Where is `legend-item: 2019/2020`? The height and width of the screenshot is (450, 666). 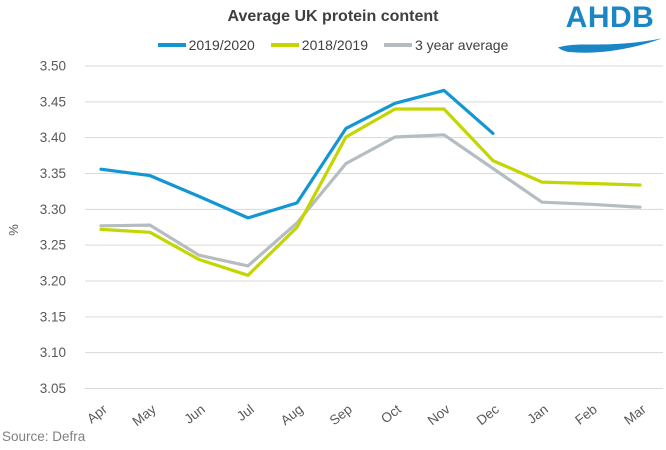
legend-item: 2019/2020 is located at coordinates (206, 45).